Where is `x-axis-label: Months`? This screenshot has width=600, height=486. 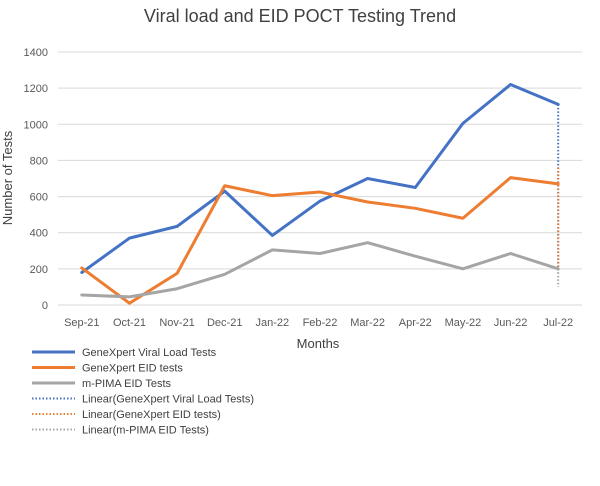
x-axis-label: Months is located at coordinates (318, 343).